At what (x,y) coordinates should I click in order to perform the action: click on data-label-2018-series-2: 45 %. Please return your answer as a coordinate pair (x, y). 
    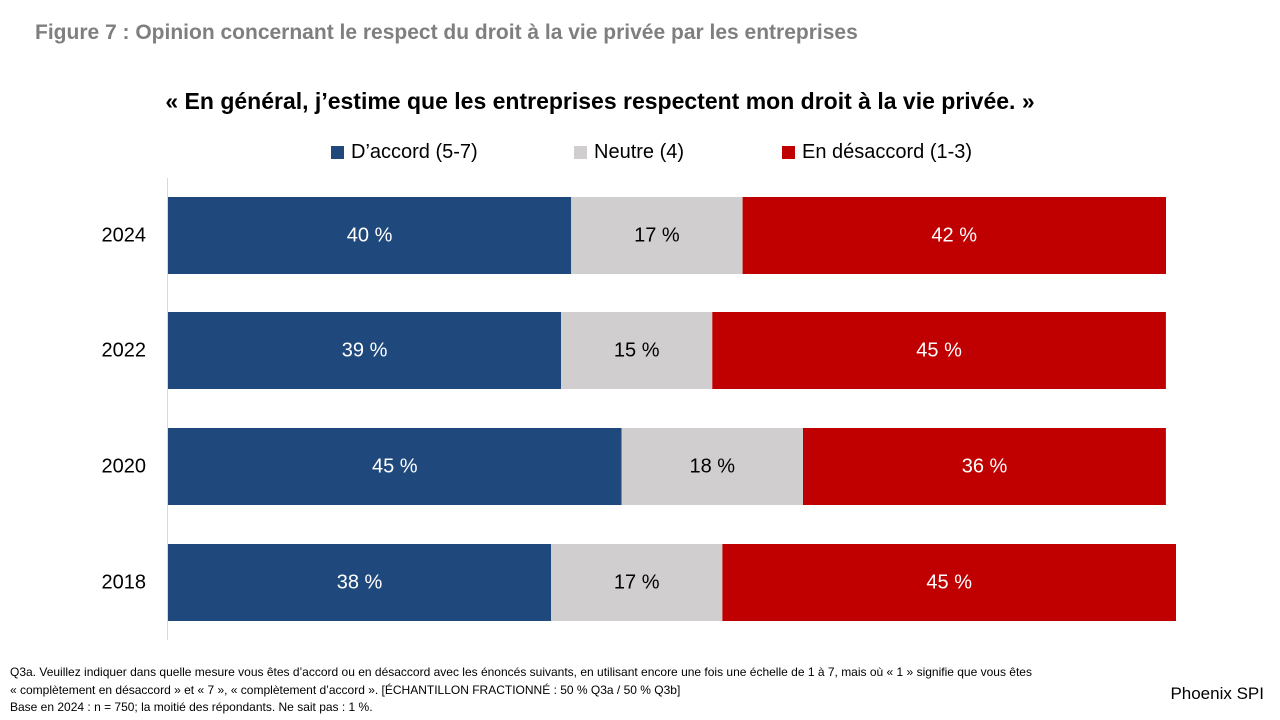
    Looking at the image, I should click on (949, 583).